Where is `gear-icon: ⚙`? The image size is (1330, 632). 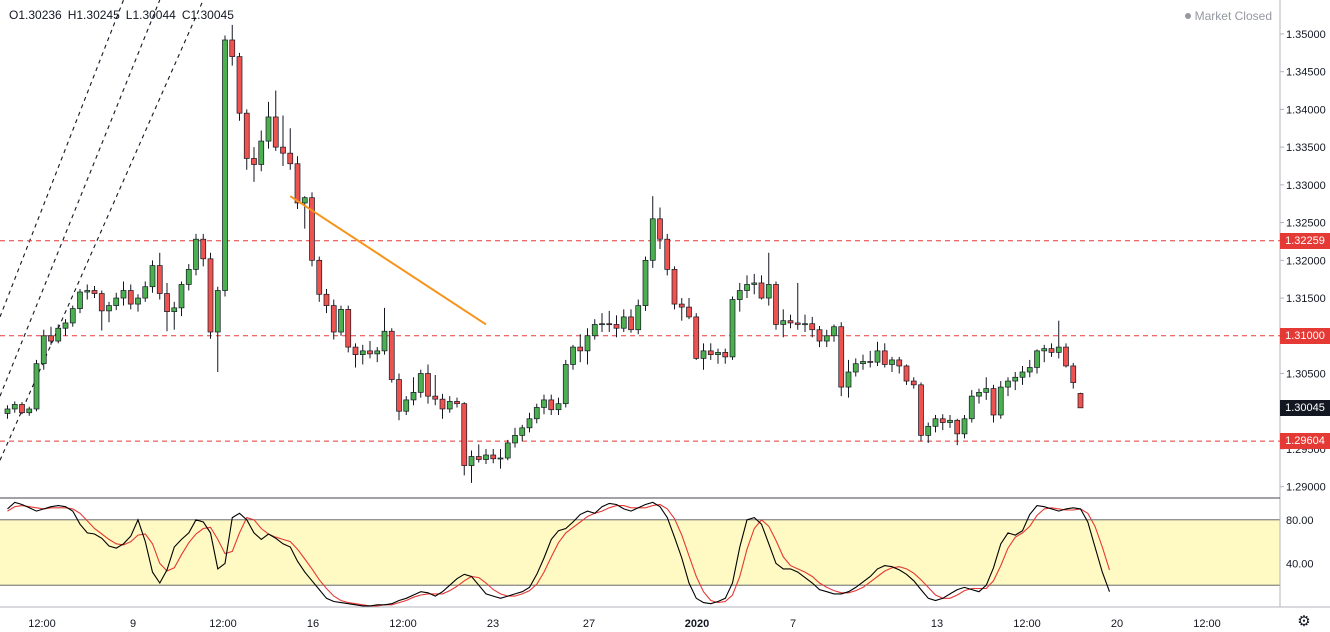 gear-icon: ⚙ is located at coordinates (1304, 621).